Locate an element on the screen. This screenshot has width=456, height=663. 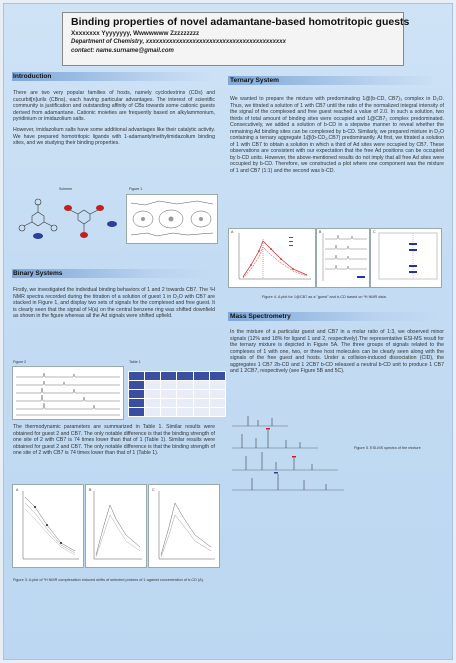
table1 is located at coordinates (177, 394).